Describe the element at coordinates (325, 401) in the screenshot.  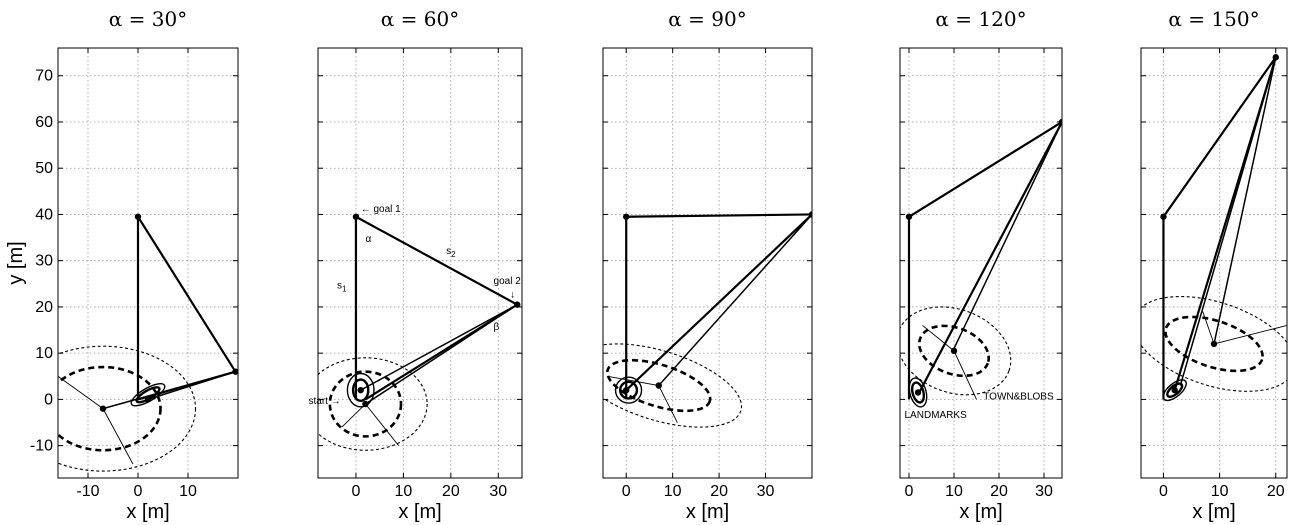
I see `annotation-label: start →` at that location.